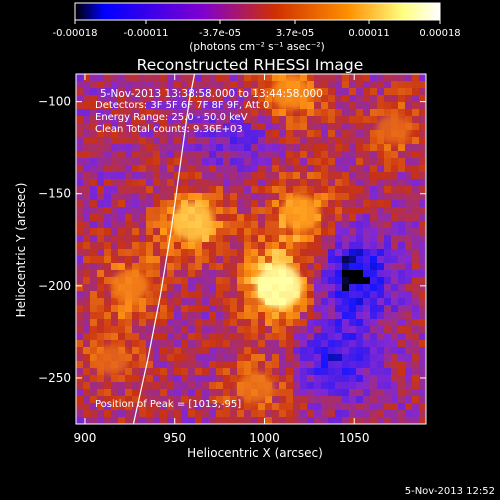 The image size is (500, 500). I want to click on y-tick-label: −200, so click(54, 286).